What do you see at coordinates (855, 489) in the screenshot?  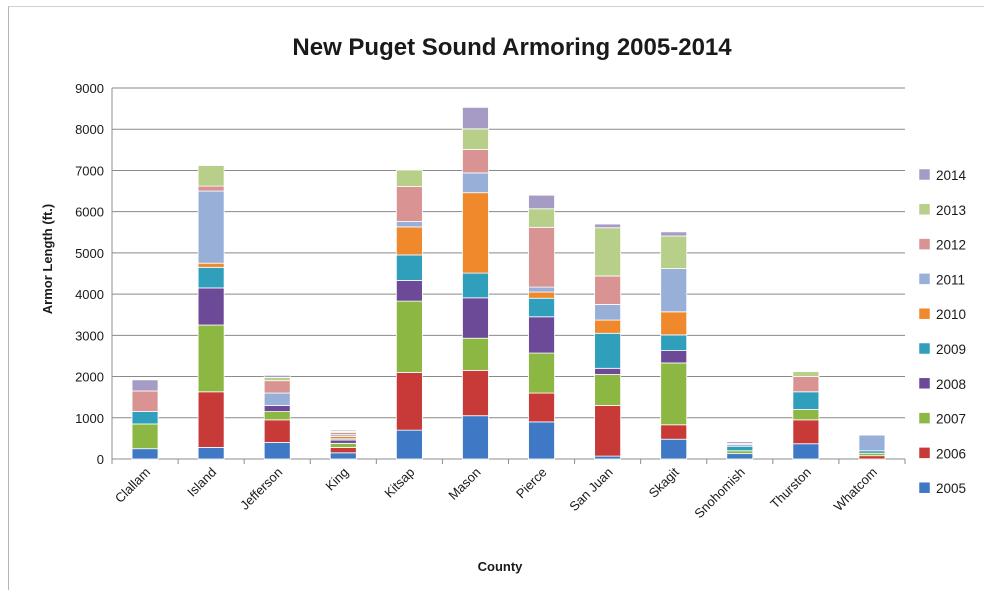 I see `x-tick-label: Whatcom` at bounding box center [855, 489].